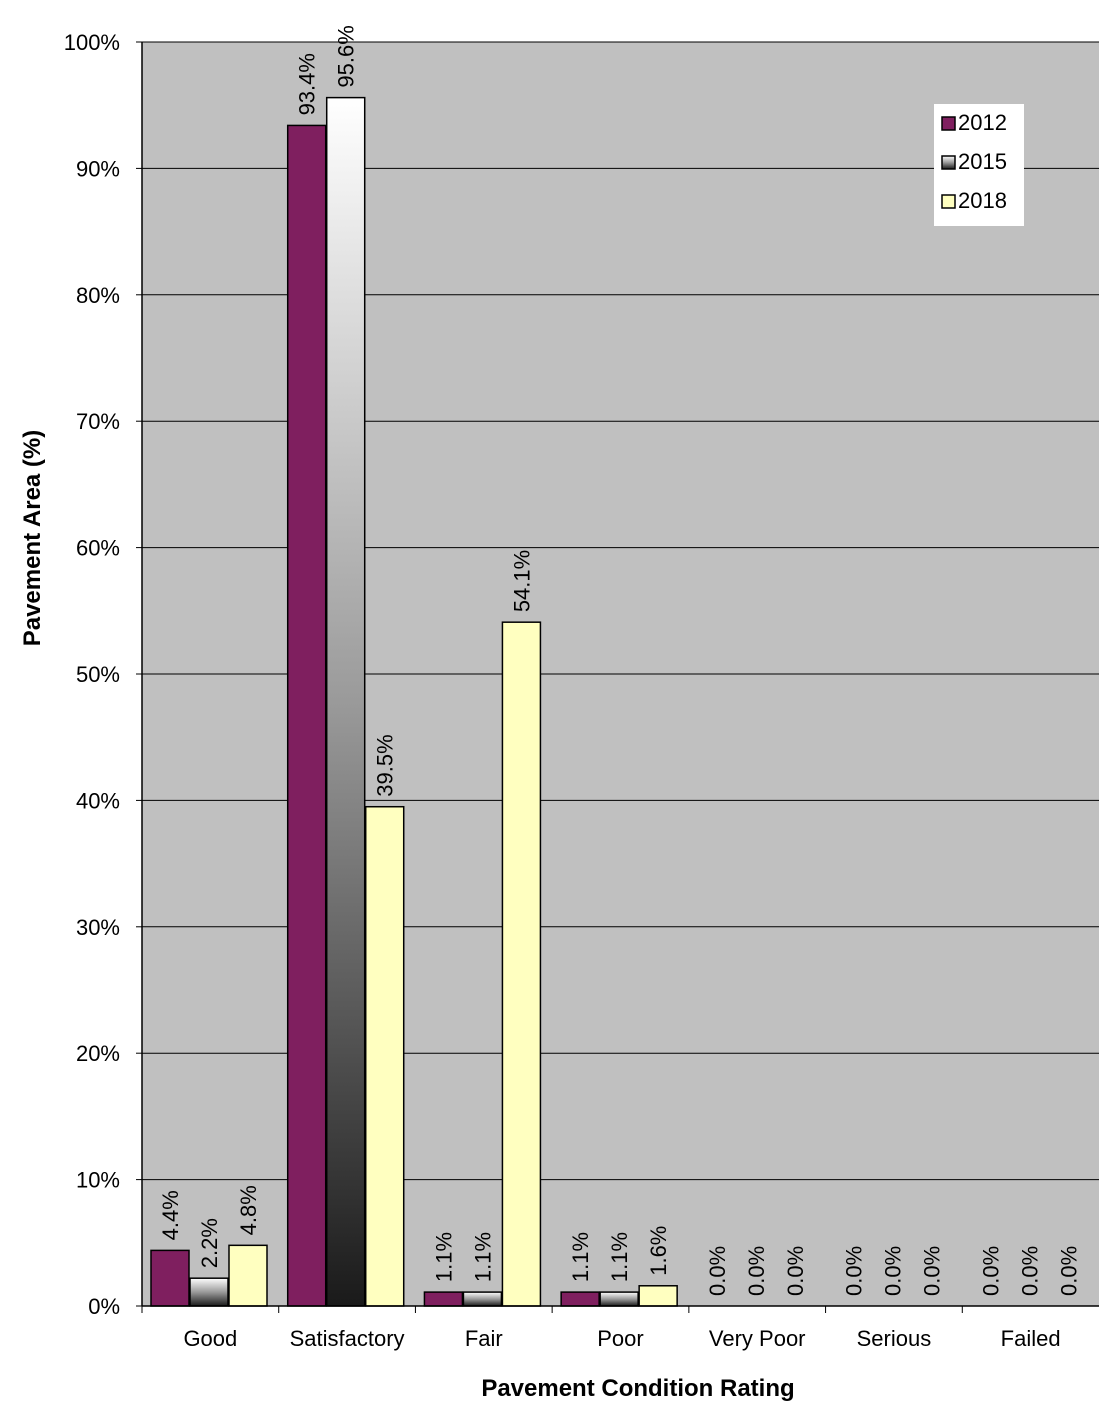 Image resolution: width=1099 pixels, height=1405 pixels. What do you see at coordinates (98, 800) in the screenshot?
I see `y-tick-label: 40%` at bounding box center [98, 800].